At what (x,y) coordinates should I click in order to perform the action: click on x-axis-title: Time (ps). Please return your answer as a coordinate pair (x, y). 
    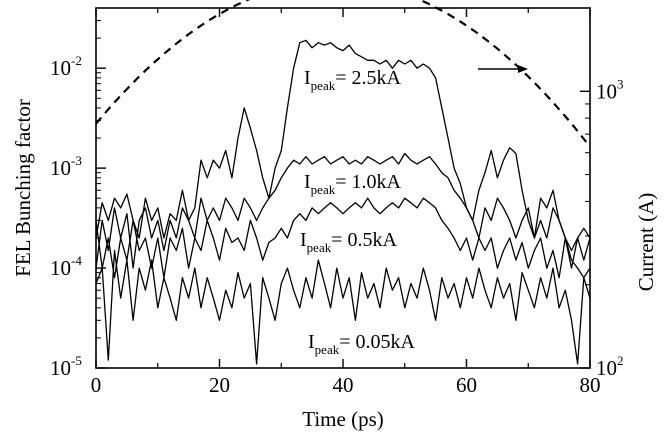
    Looking at the image, I should click on (343, 419).